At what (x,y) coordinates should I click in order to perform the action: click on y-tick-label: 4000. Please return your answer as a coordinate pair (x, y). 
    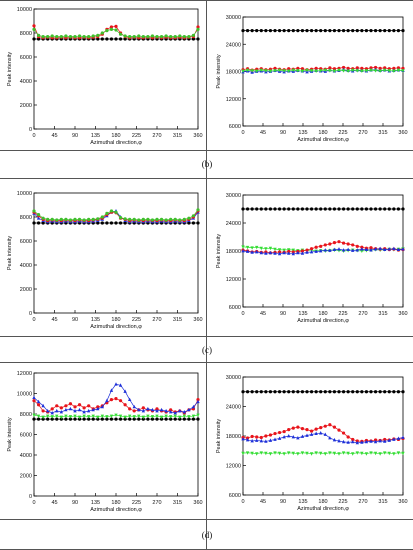
    Looking at the image, I should click on (26, 82).